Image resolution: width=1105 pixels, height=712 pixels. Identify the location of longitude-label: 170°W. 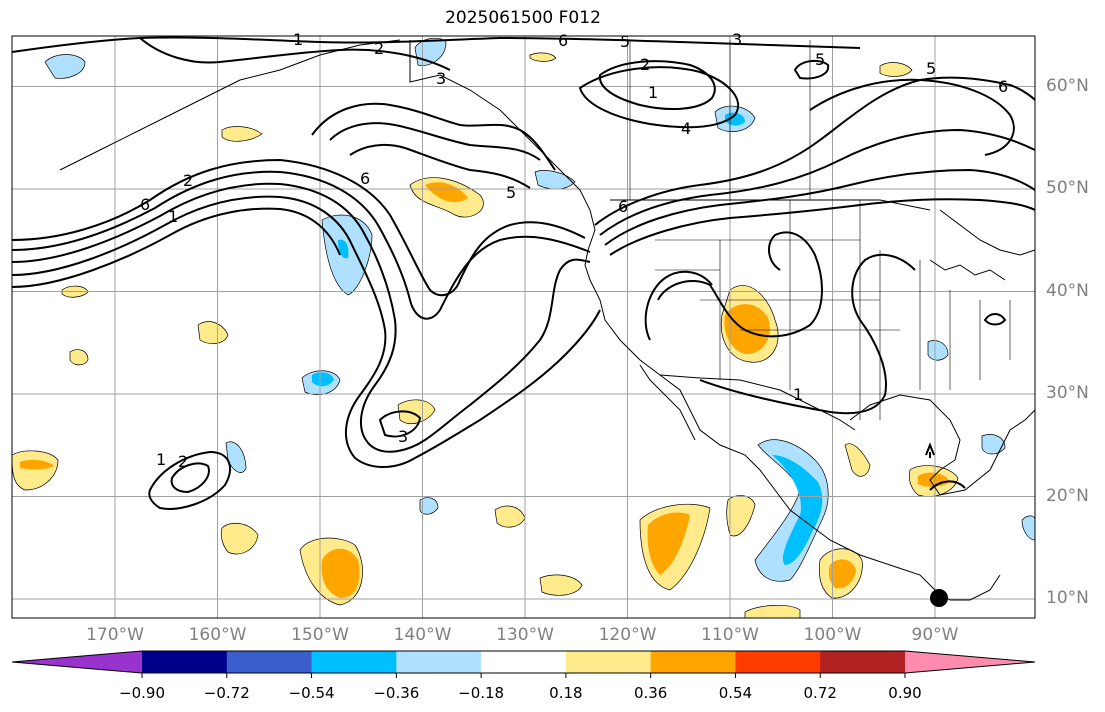
(115, 635).